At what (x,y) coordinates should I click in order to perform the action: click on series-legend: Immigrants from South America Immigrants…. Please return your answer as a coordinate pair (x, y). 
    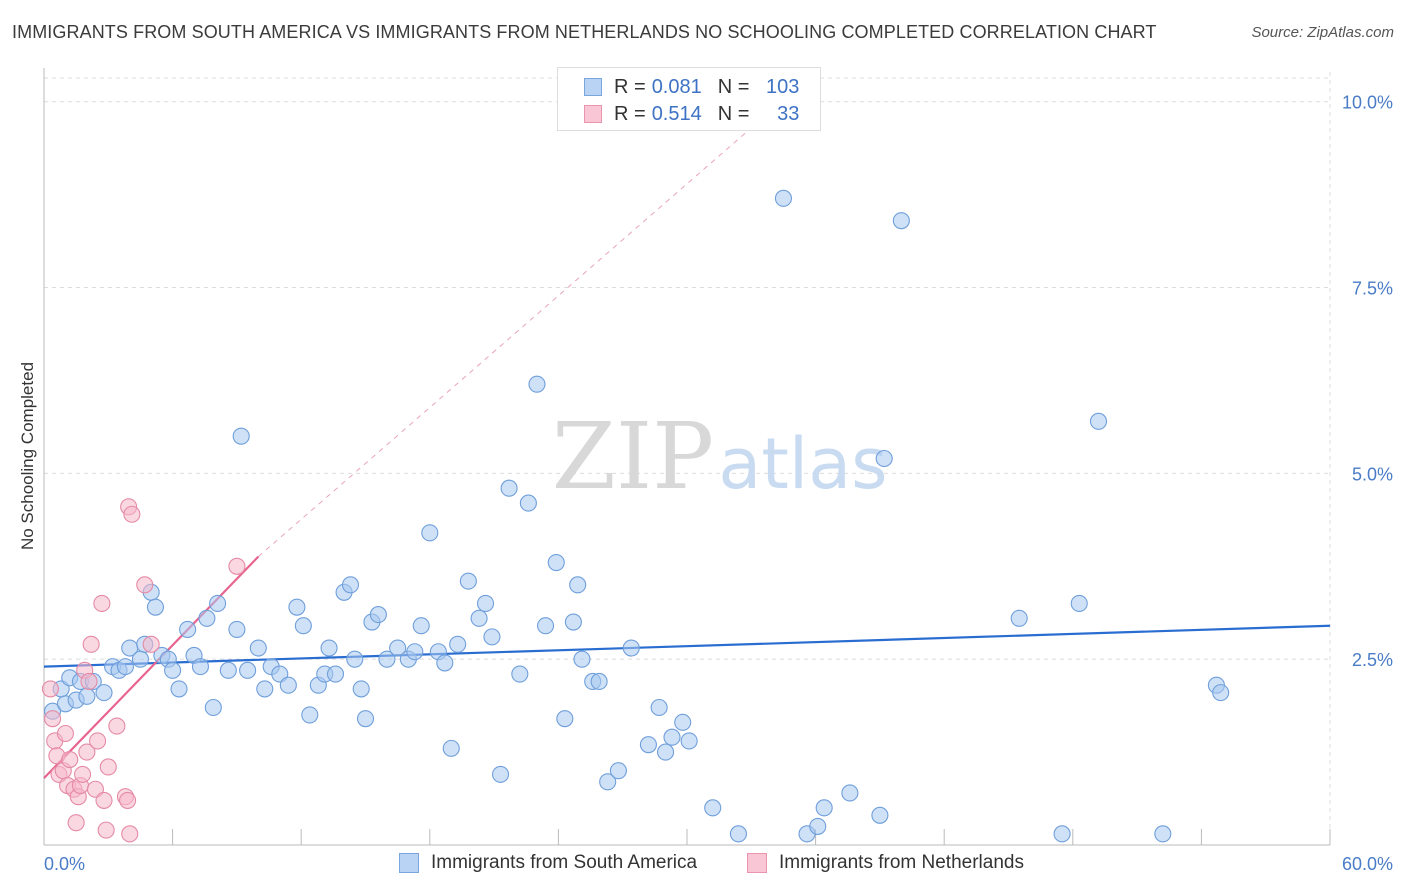
    Looking at the image, I should click on (703, 865).